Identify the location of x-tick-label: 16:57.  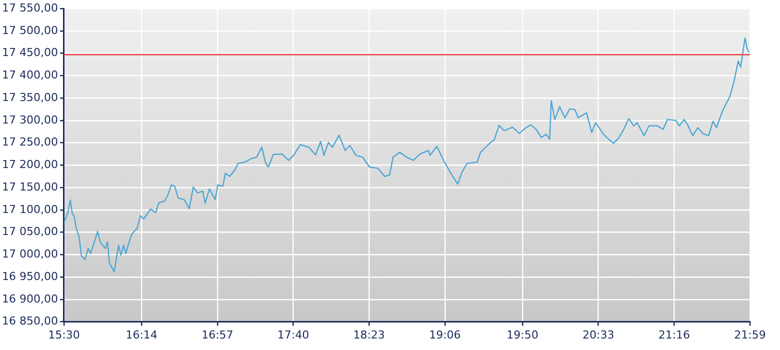
(218, 335).